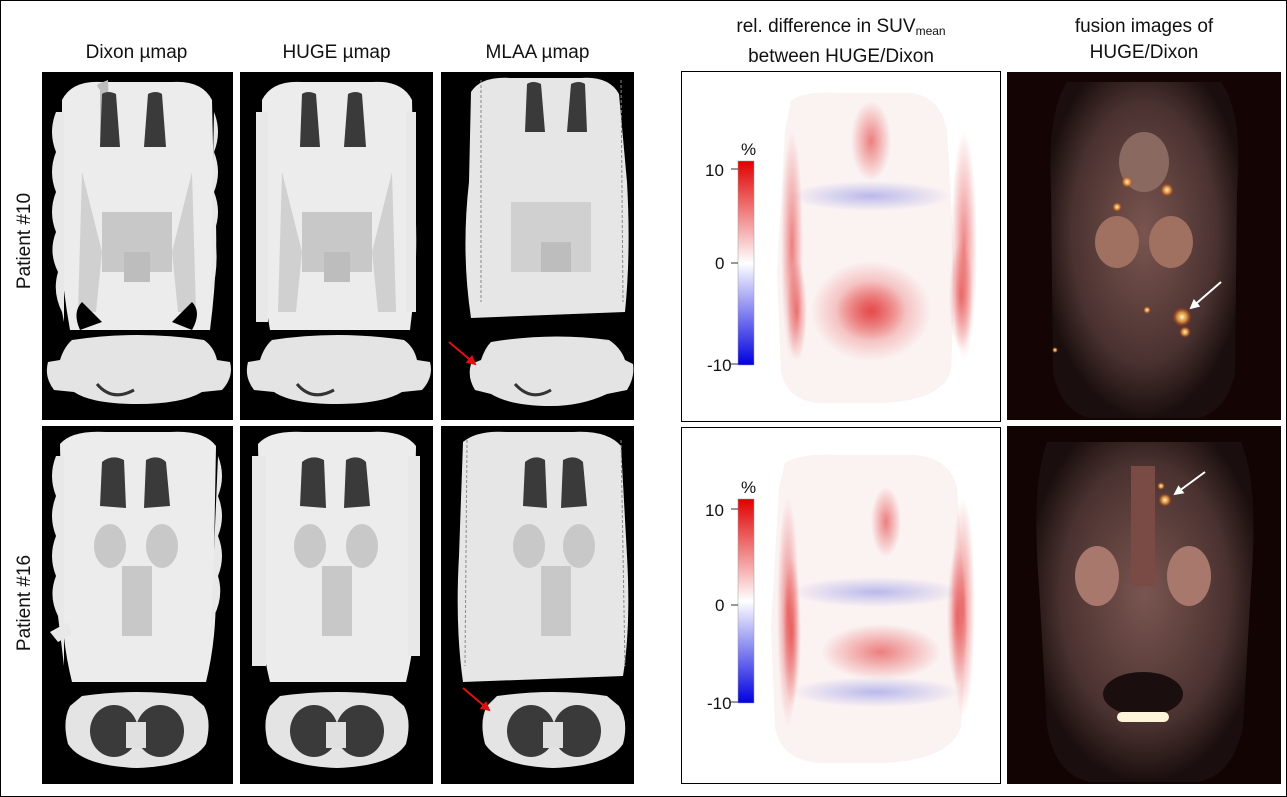  Describe the element at coordinates (24, 241) in the screenshot. I see `row-label-patient-10: Patient #10` at that location.